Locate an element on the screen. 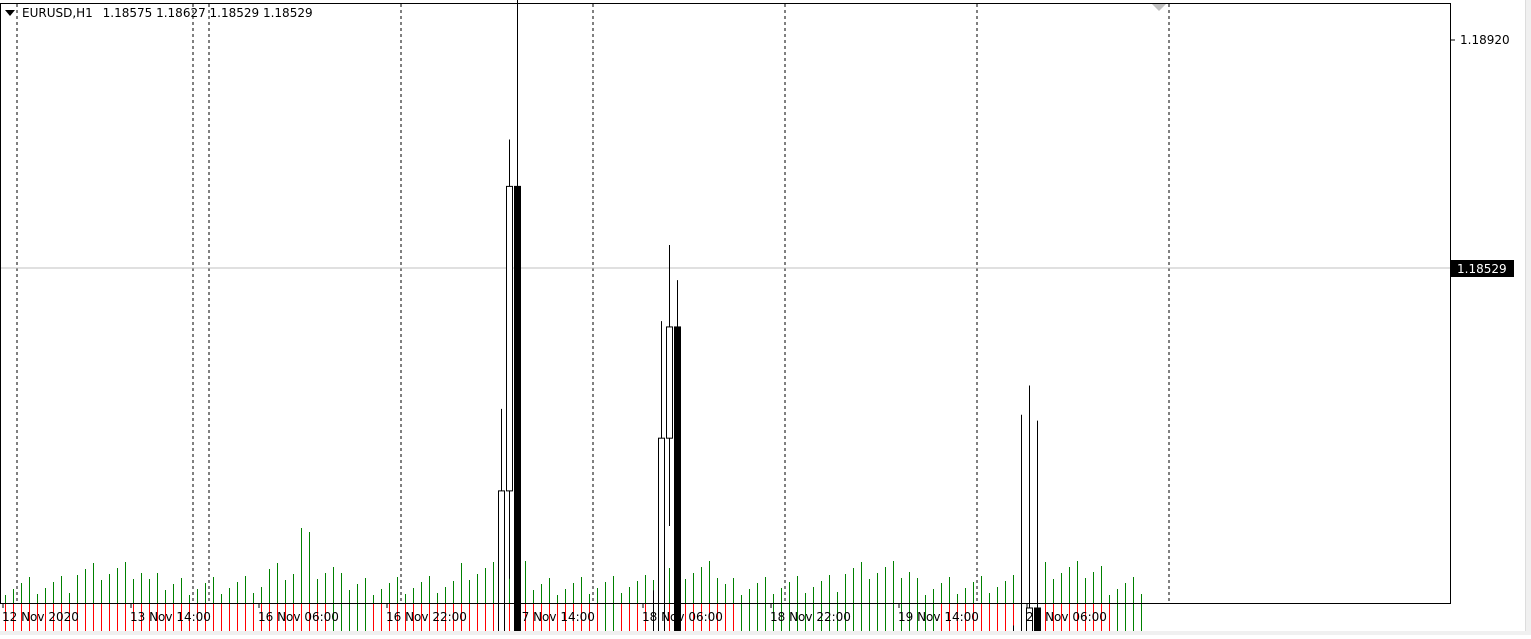 The height and width of the screenshot is (639, 1531). svg-text: 13 Nov 14:00 is located at coordinates (170, 617).